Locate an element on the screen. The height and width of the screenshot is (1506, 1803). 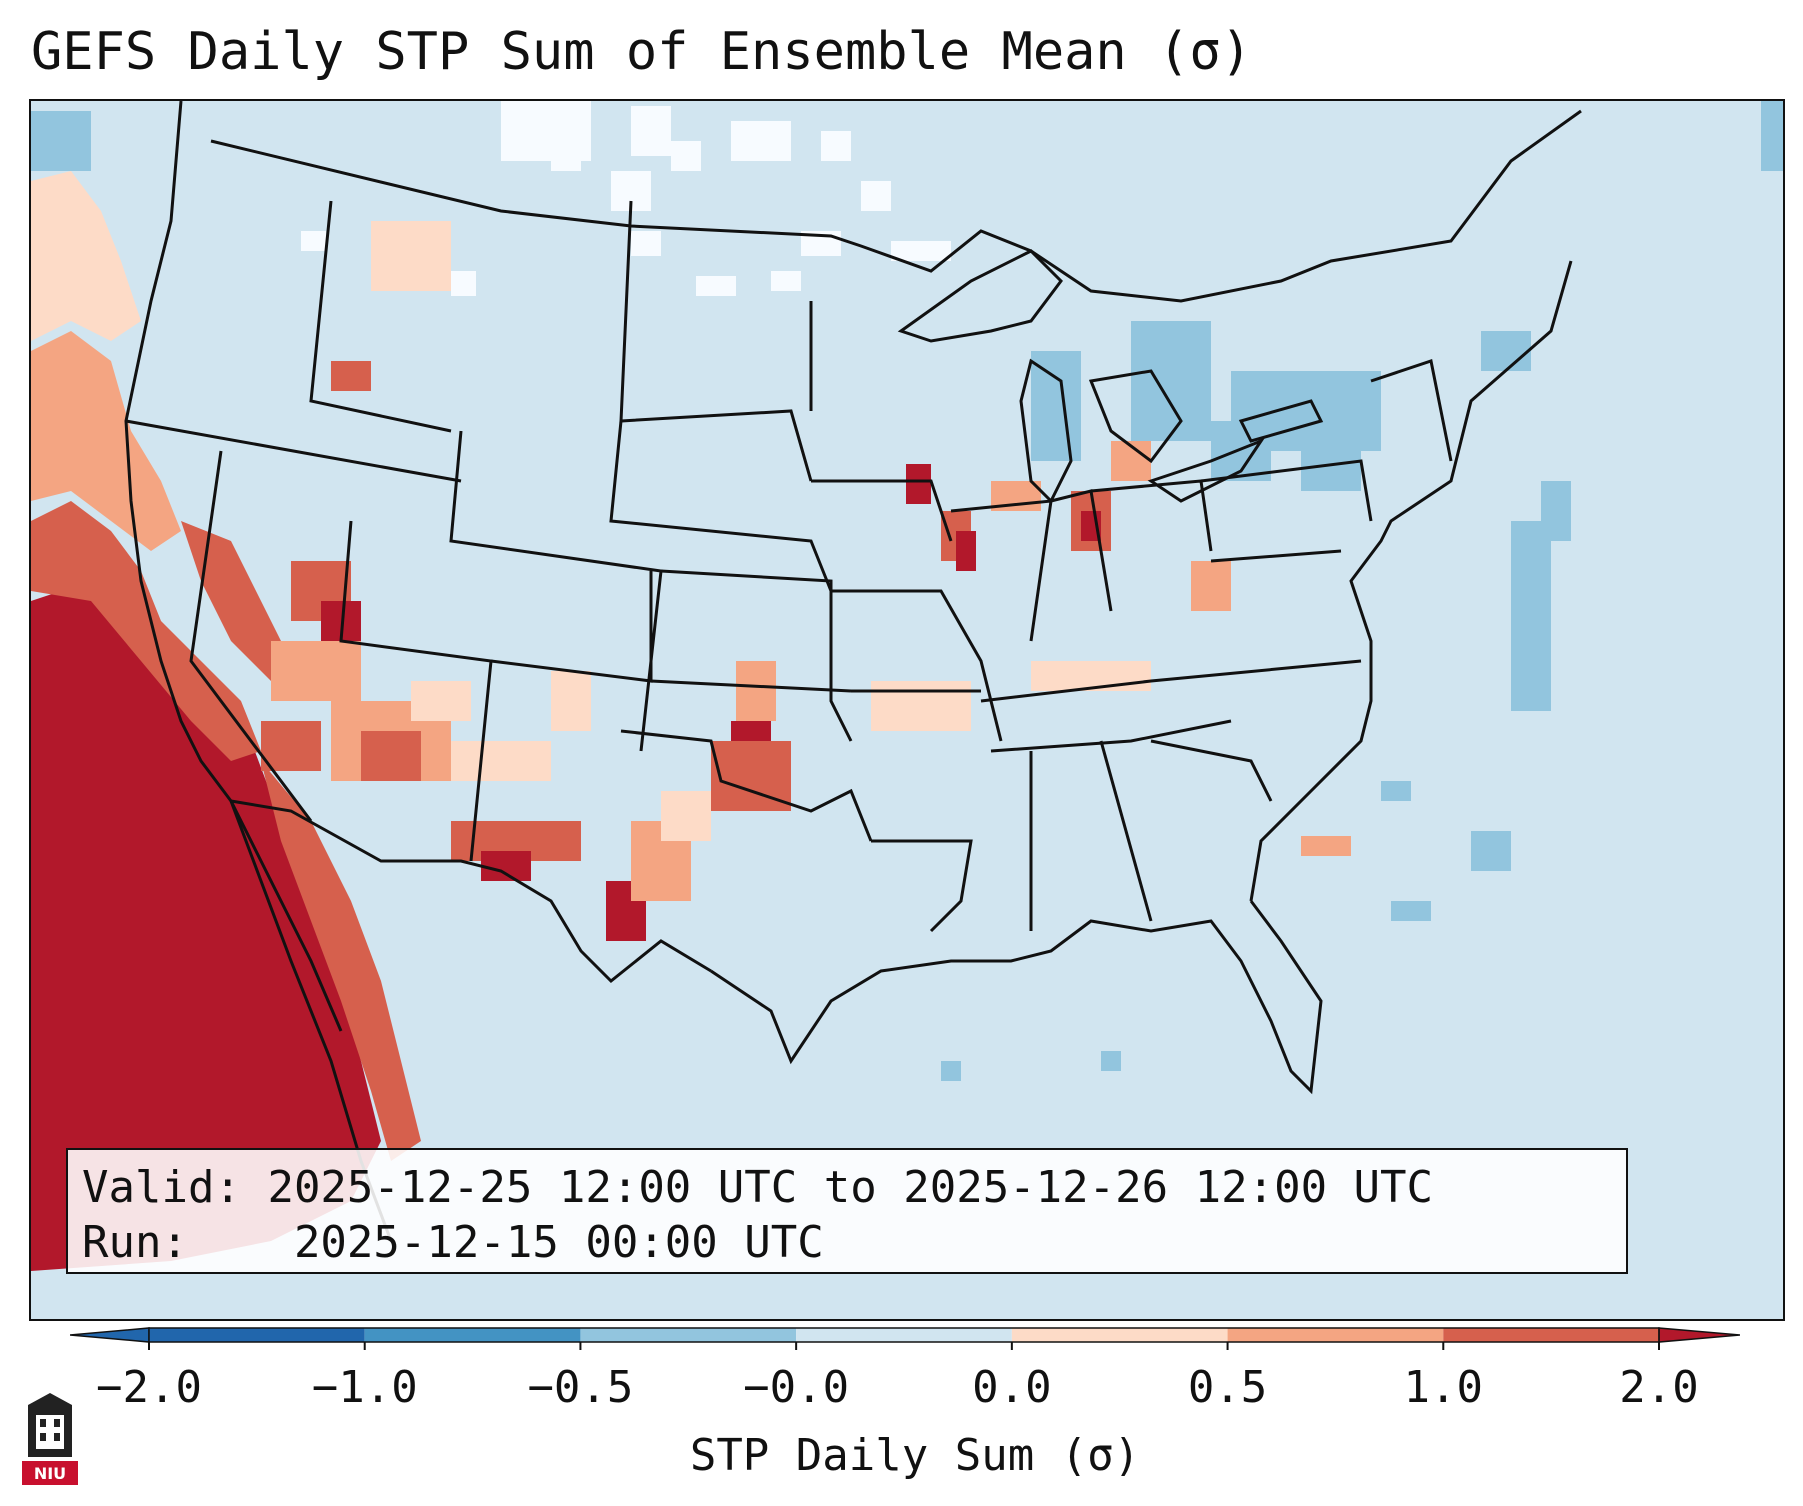
niu-logo: NIU is located at coordinates (50, 1439).